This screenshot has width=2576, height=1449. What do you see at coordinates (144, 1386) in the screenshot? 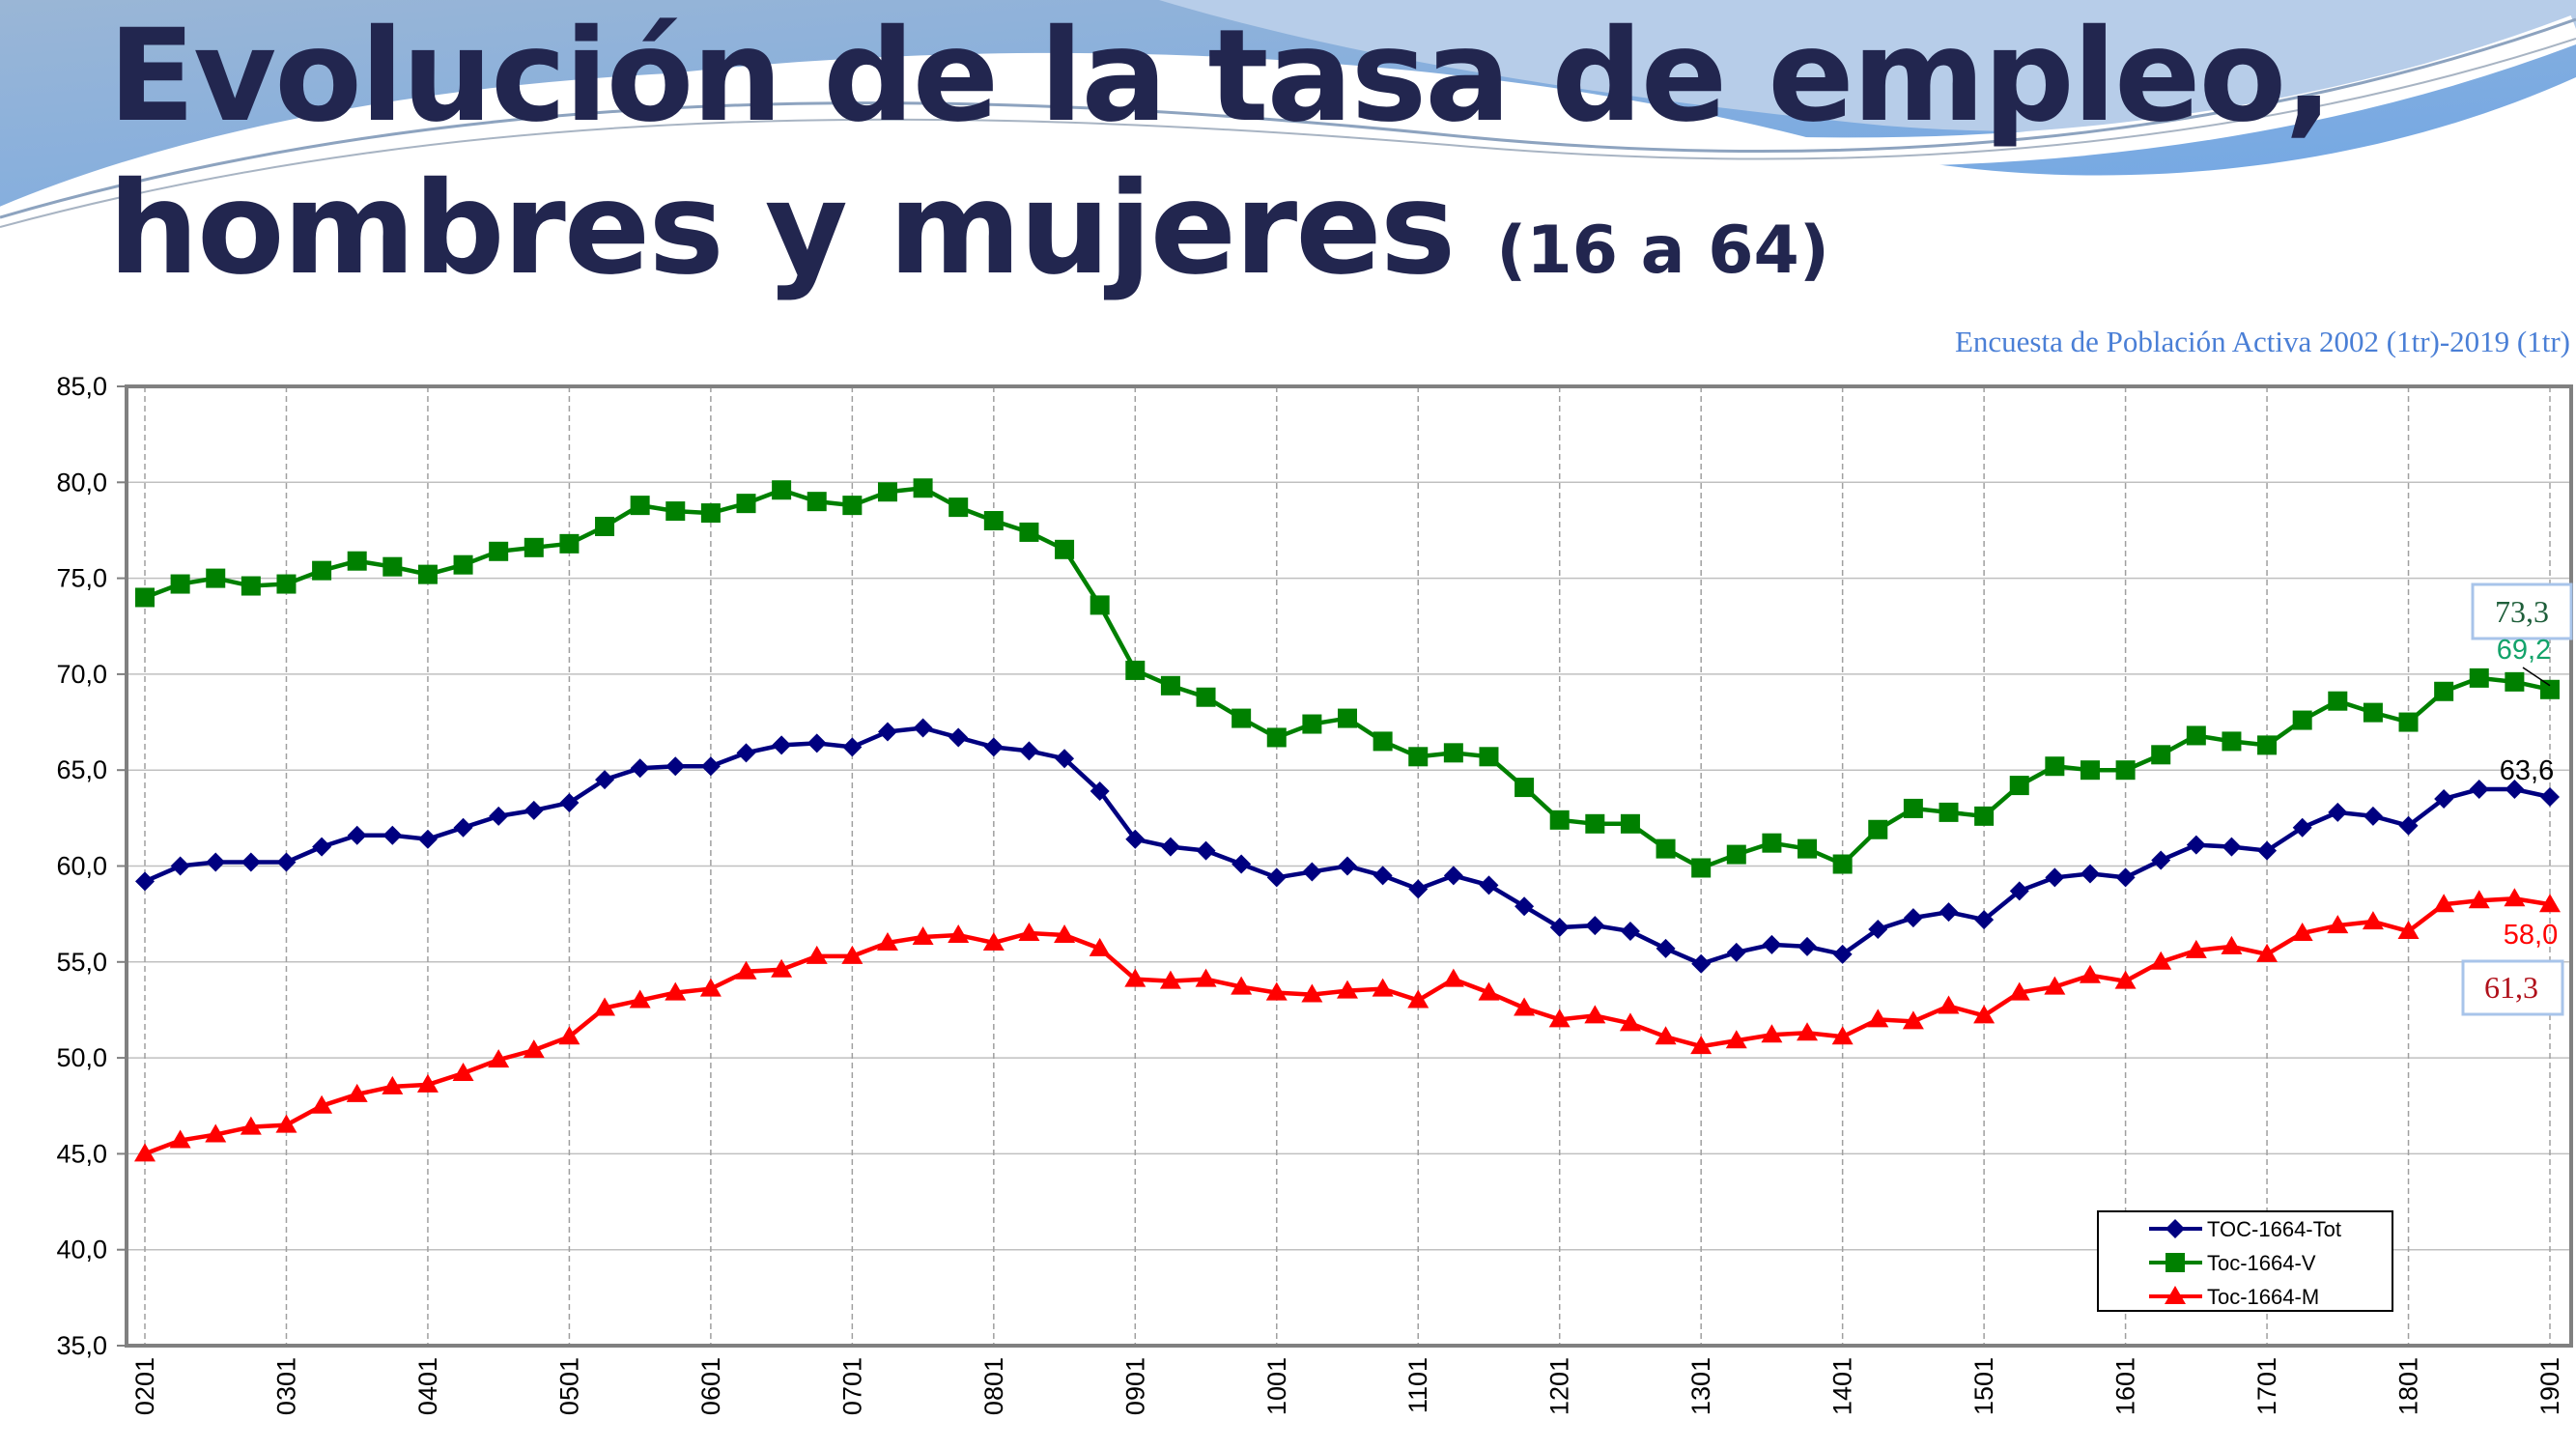
I see `x-tick-label: 0201` at bounding box center [144, 1386].